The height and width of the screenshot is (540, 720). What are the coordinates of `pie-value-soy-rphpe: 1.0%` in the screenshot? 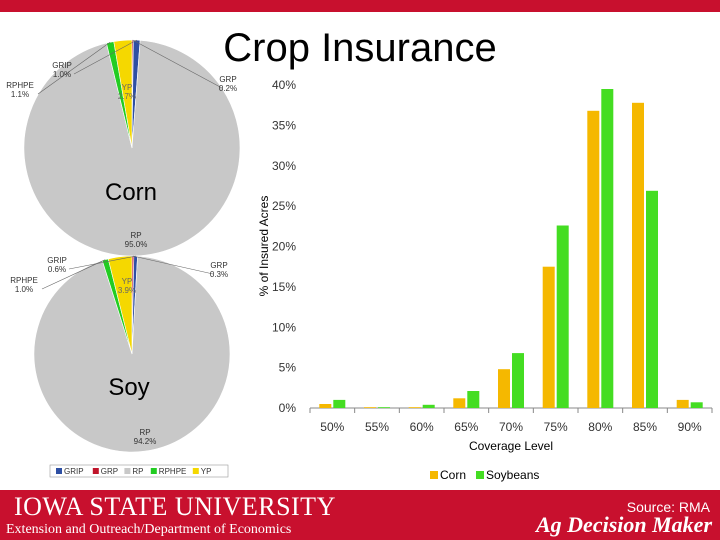 It's located at (24, 289).